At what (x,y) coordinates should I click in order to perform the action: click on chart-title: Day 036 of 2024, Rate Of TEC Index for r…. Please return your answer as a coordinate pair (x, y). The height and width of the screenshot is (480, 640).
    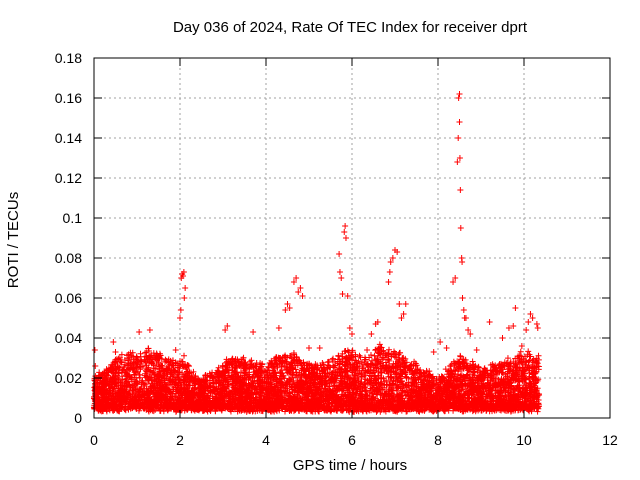
    Looking at the image, I should click on (350, 27).